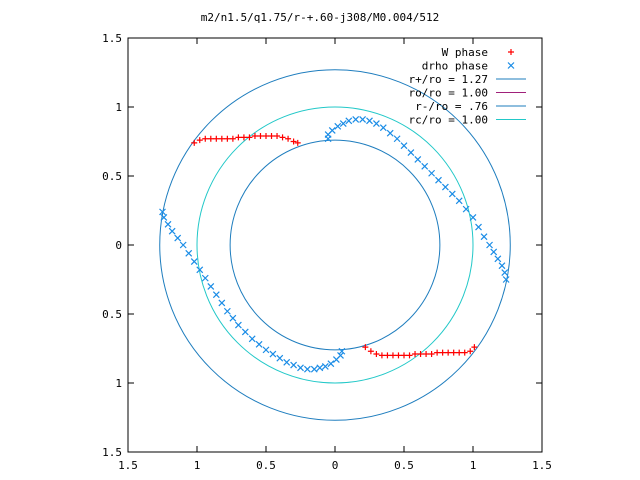 The image size is (640, 480). Describe the element at coordinates (404, 465) in the screenshot. I see `x-tick-label: 0.5` at that location.